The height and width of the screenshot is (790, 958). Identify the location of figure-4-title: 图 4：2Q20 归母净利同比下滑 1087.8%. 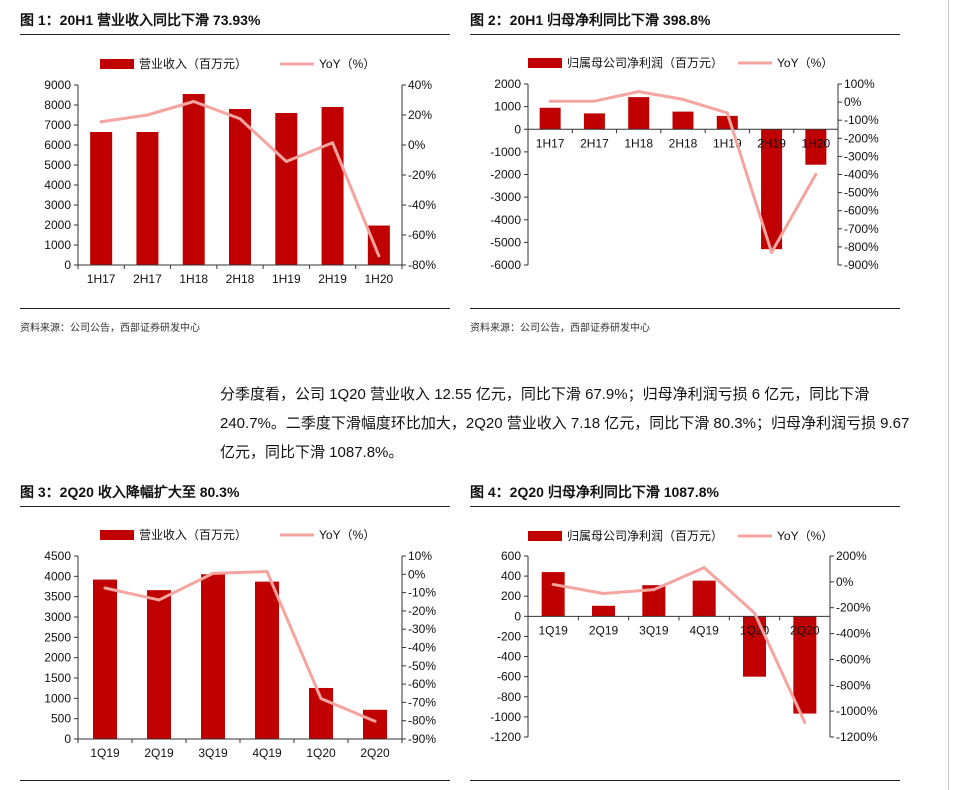
(594, 492).